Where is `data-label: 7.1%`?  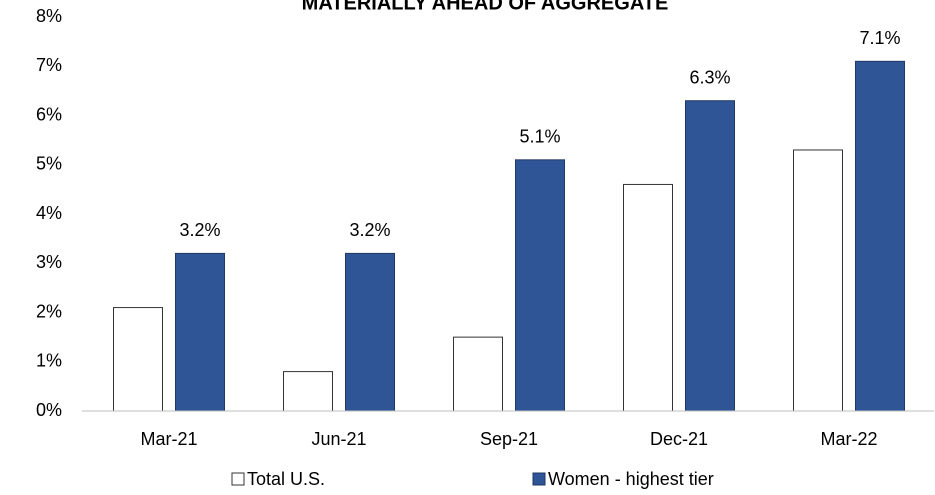
data-label: 7.1% is located at coordinates (879, 38).